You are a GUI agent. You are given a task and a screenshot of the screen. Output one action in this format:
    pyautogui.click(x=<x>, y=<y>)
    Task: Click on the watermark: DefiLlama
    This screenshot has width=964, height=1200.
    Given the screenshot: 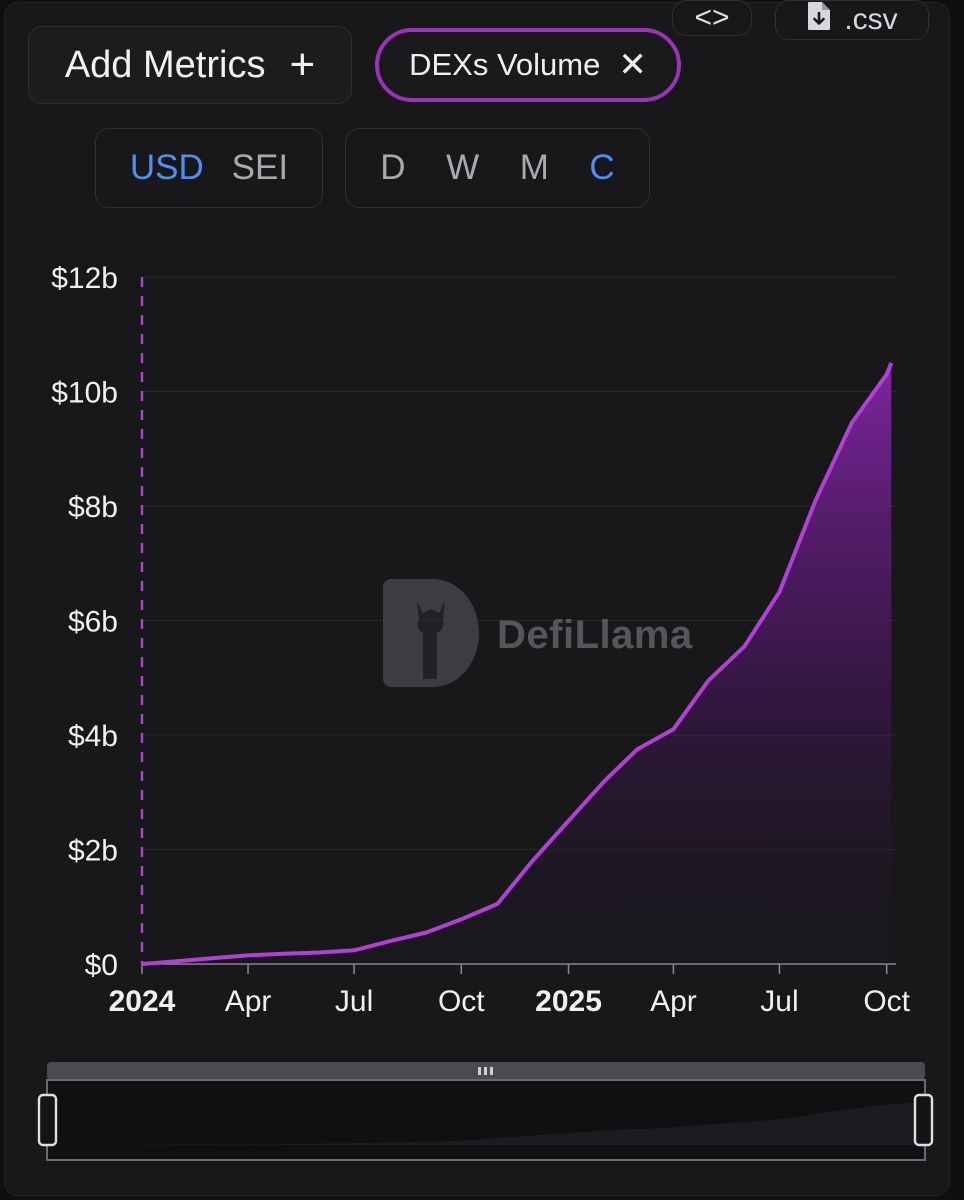 What is the action you would take?
    pyautogui.click(x=548, y=635)
    